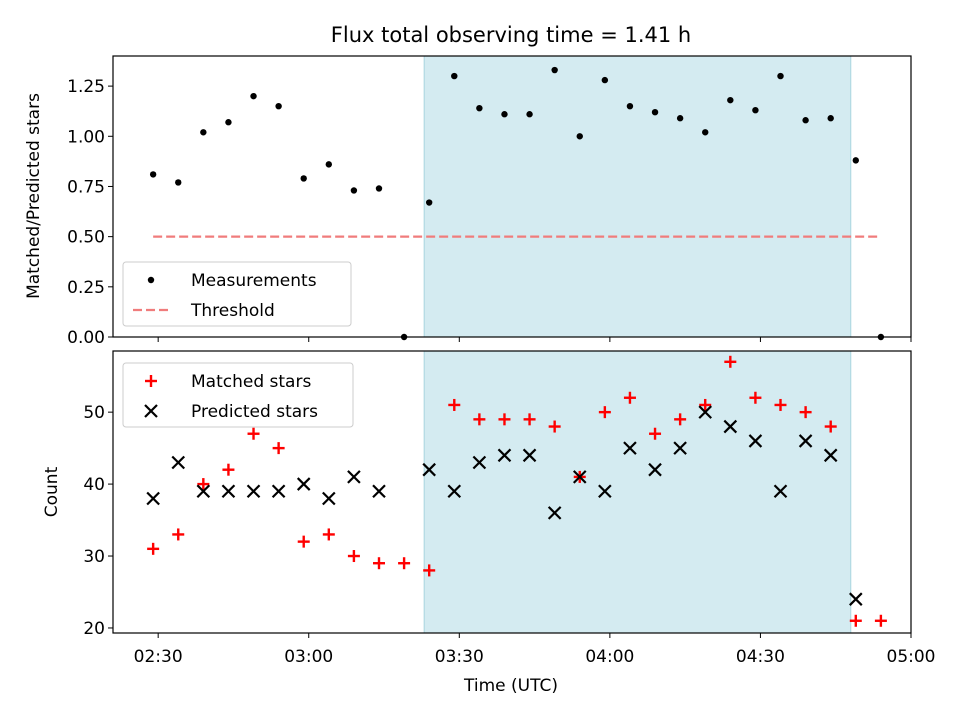 Image resolution: width=960 pixels, height=720 pixels. What do you see at coordinates (94, 413) in the screenshot?
I see `y-tick-label: 50` at bounding box center [94, 413].